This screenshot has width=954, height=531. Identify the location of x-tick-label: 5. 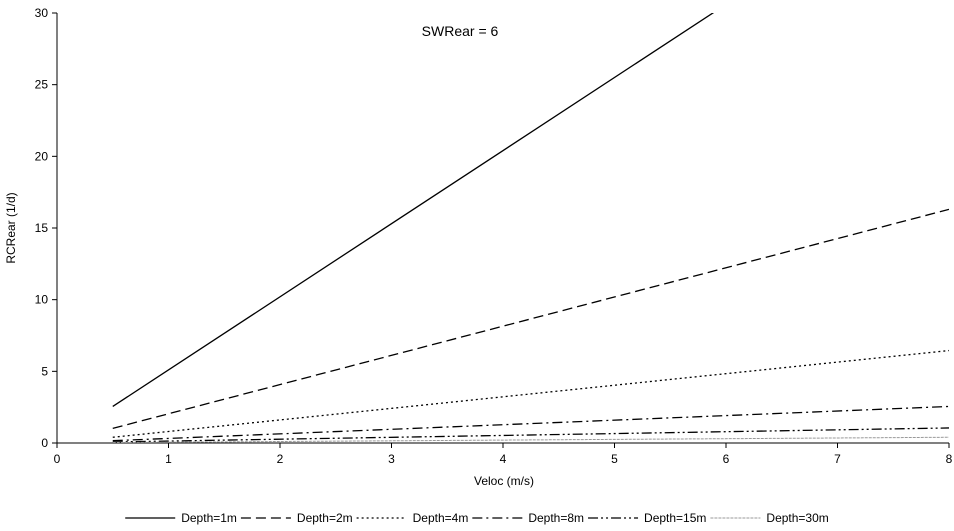
(614, 459).